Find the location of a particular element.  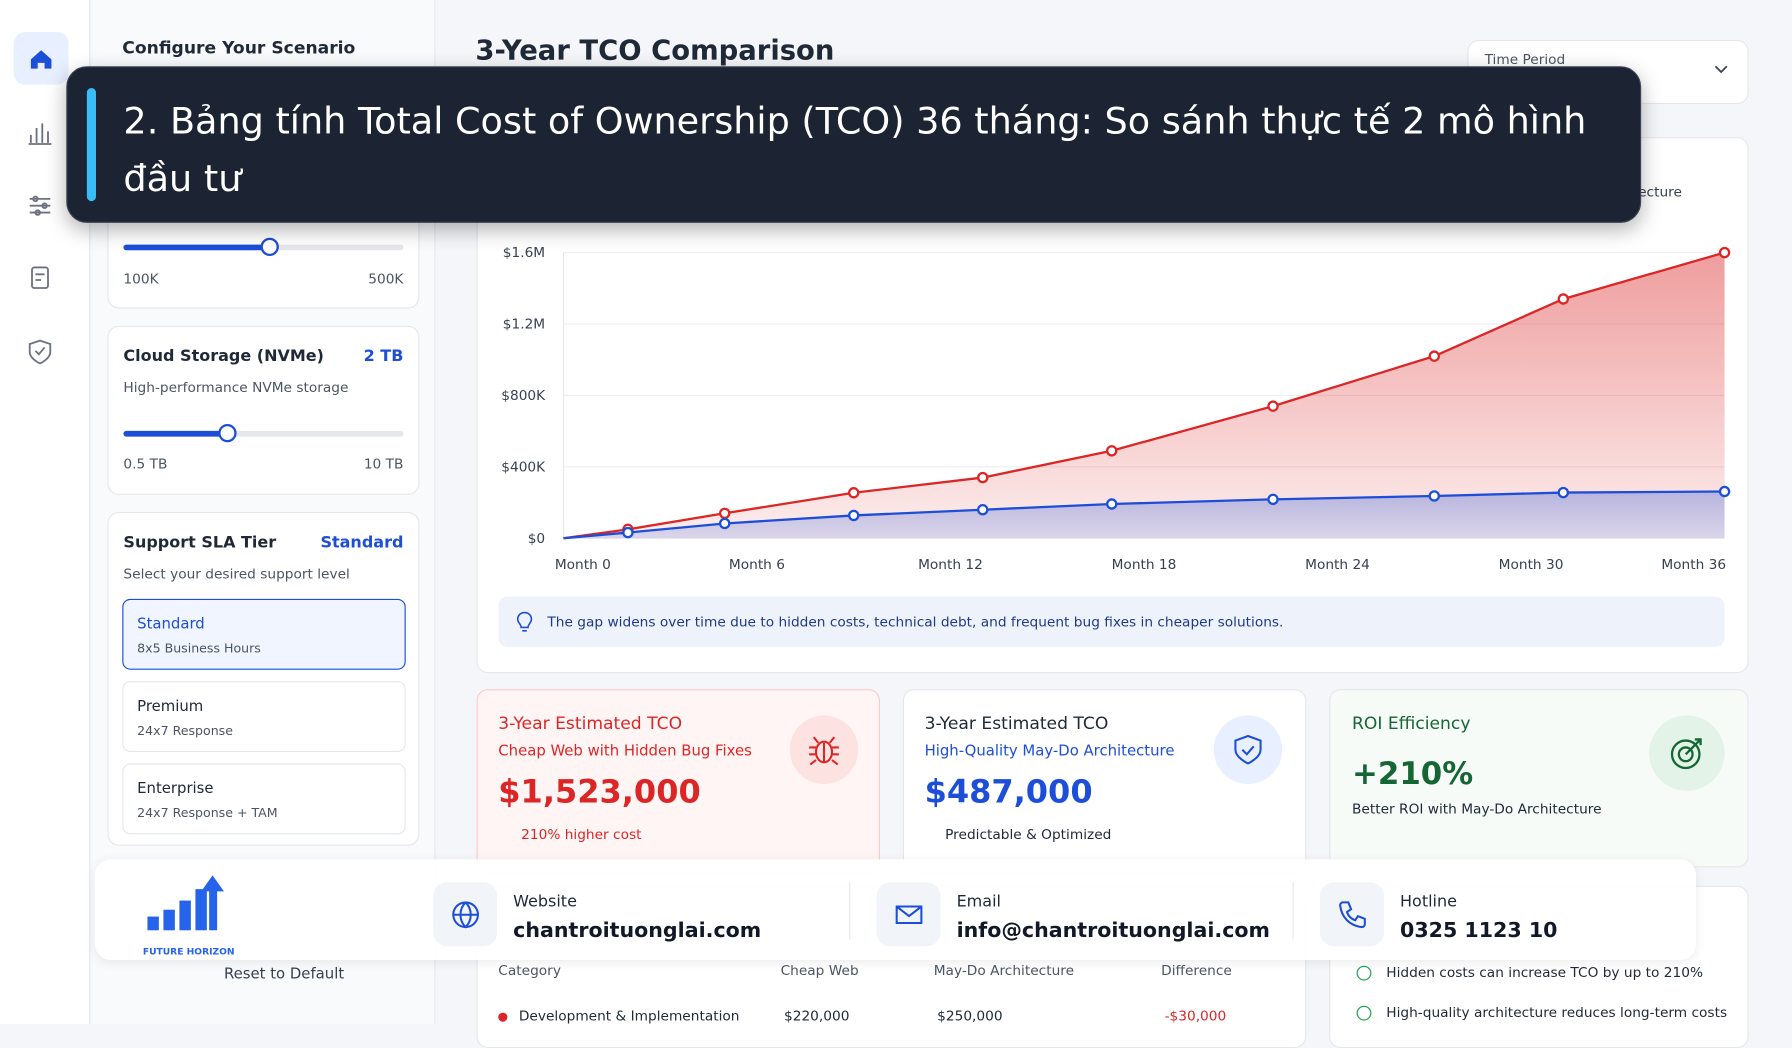

slider-track is located at coordinates (263, 433).